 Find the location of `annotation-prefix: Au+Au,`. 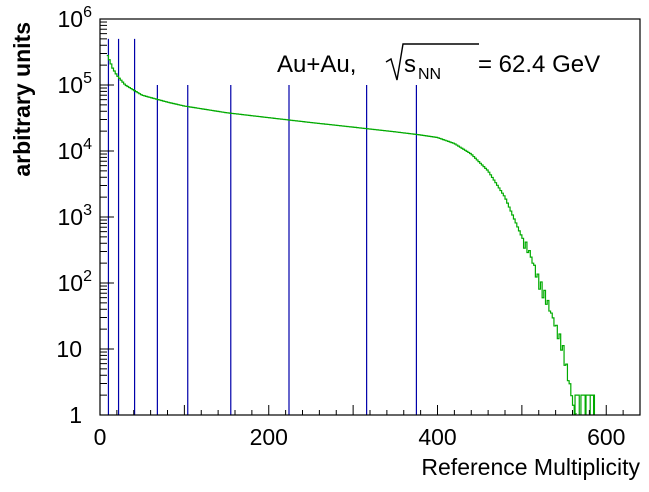

annotation-prefix: Au+Au, is located at coordinates (316, 64).